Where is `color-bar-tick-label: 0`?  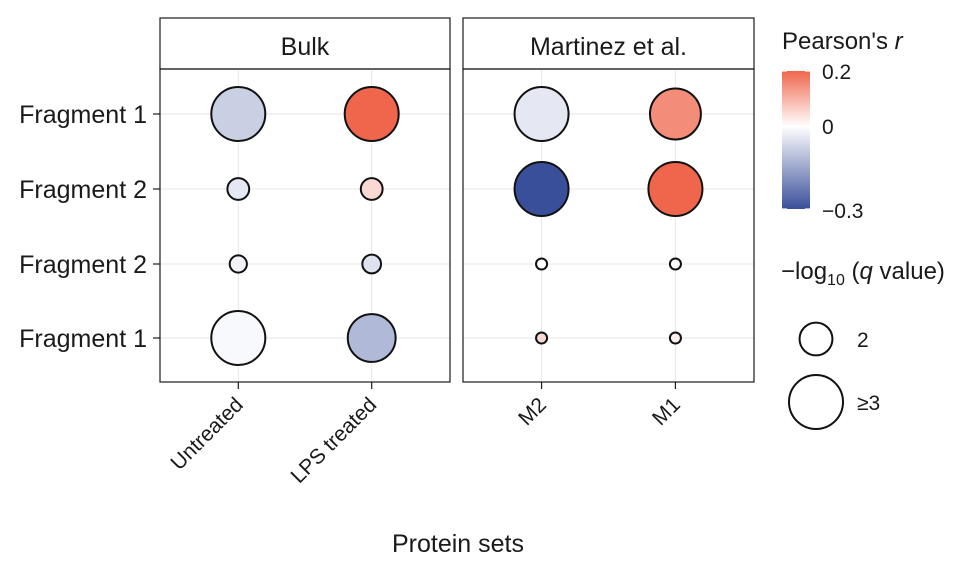
color-bar-tick-label: 0 is located at coordinates (828, 127).